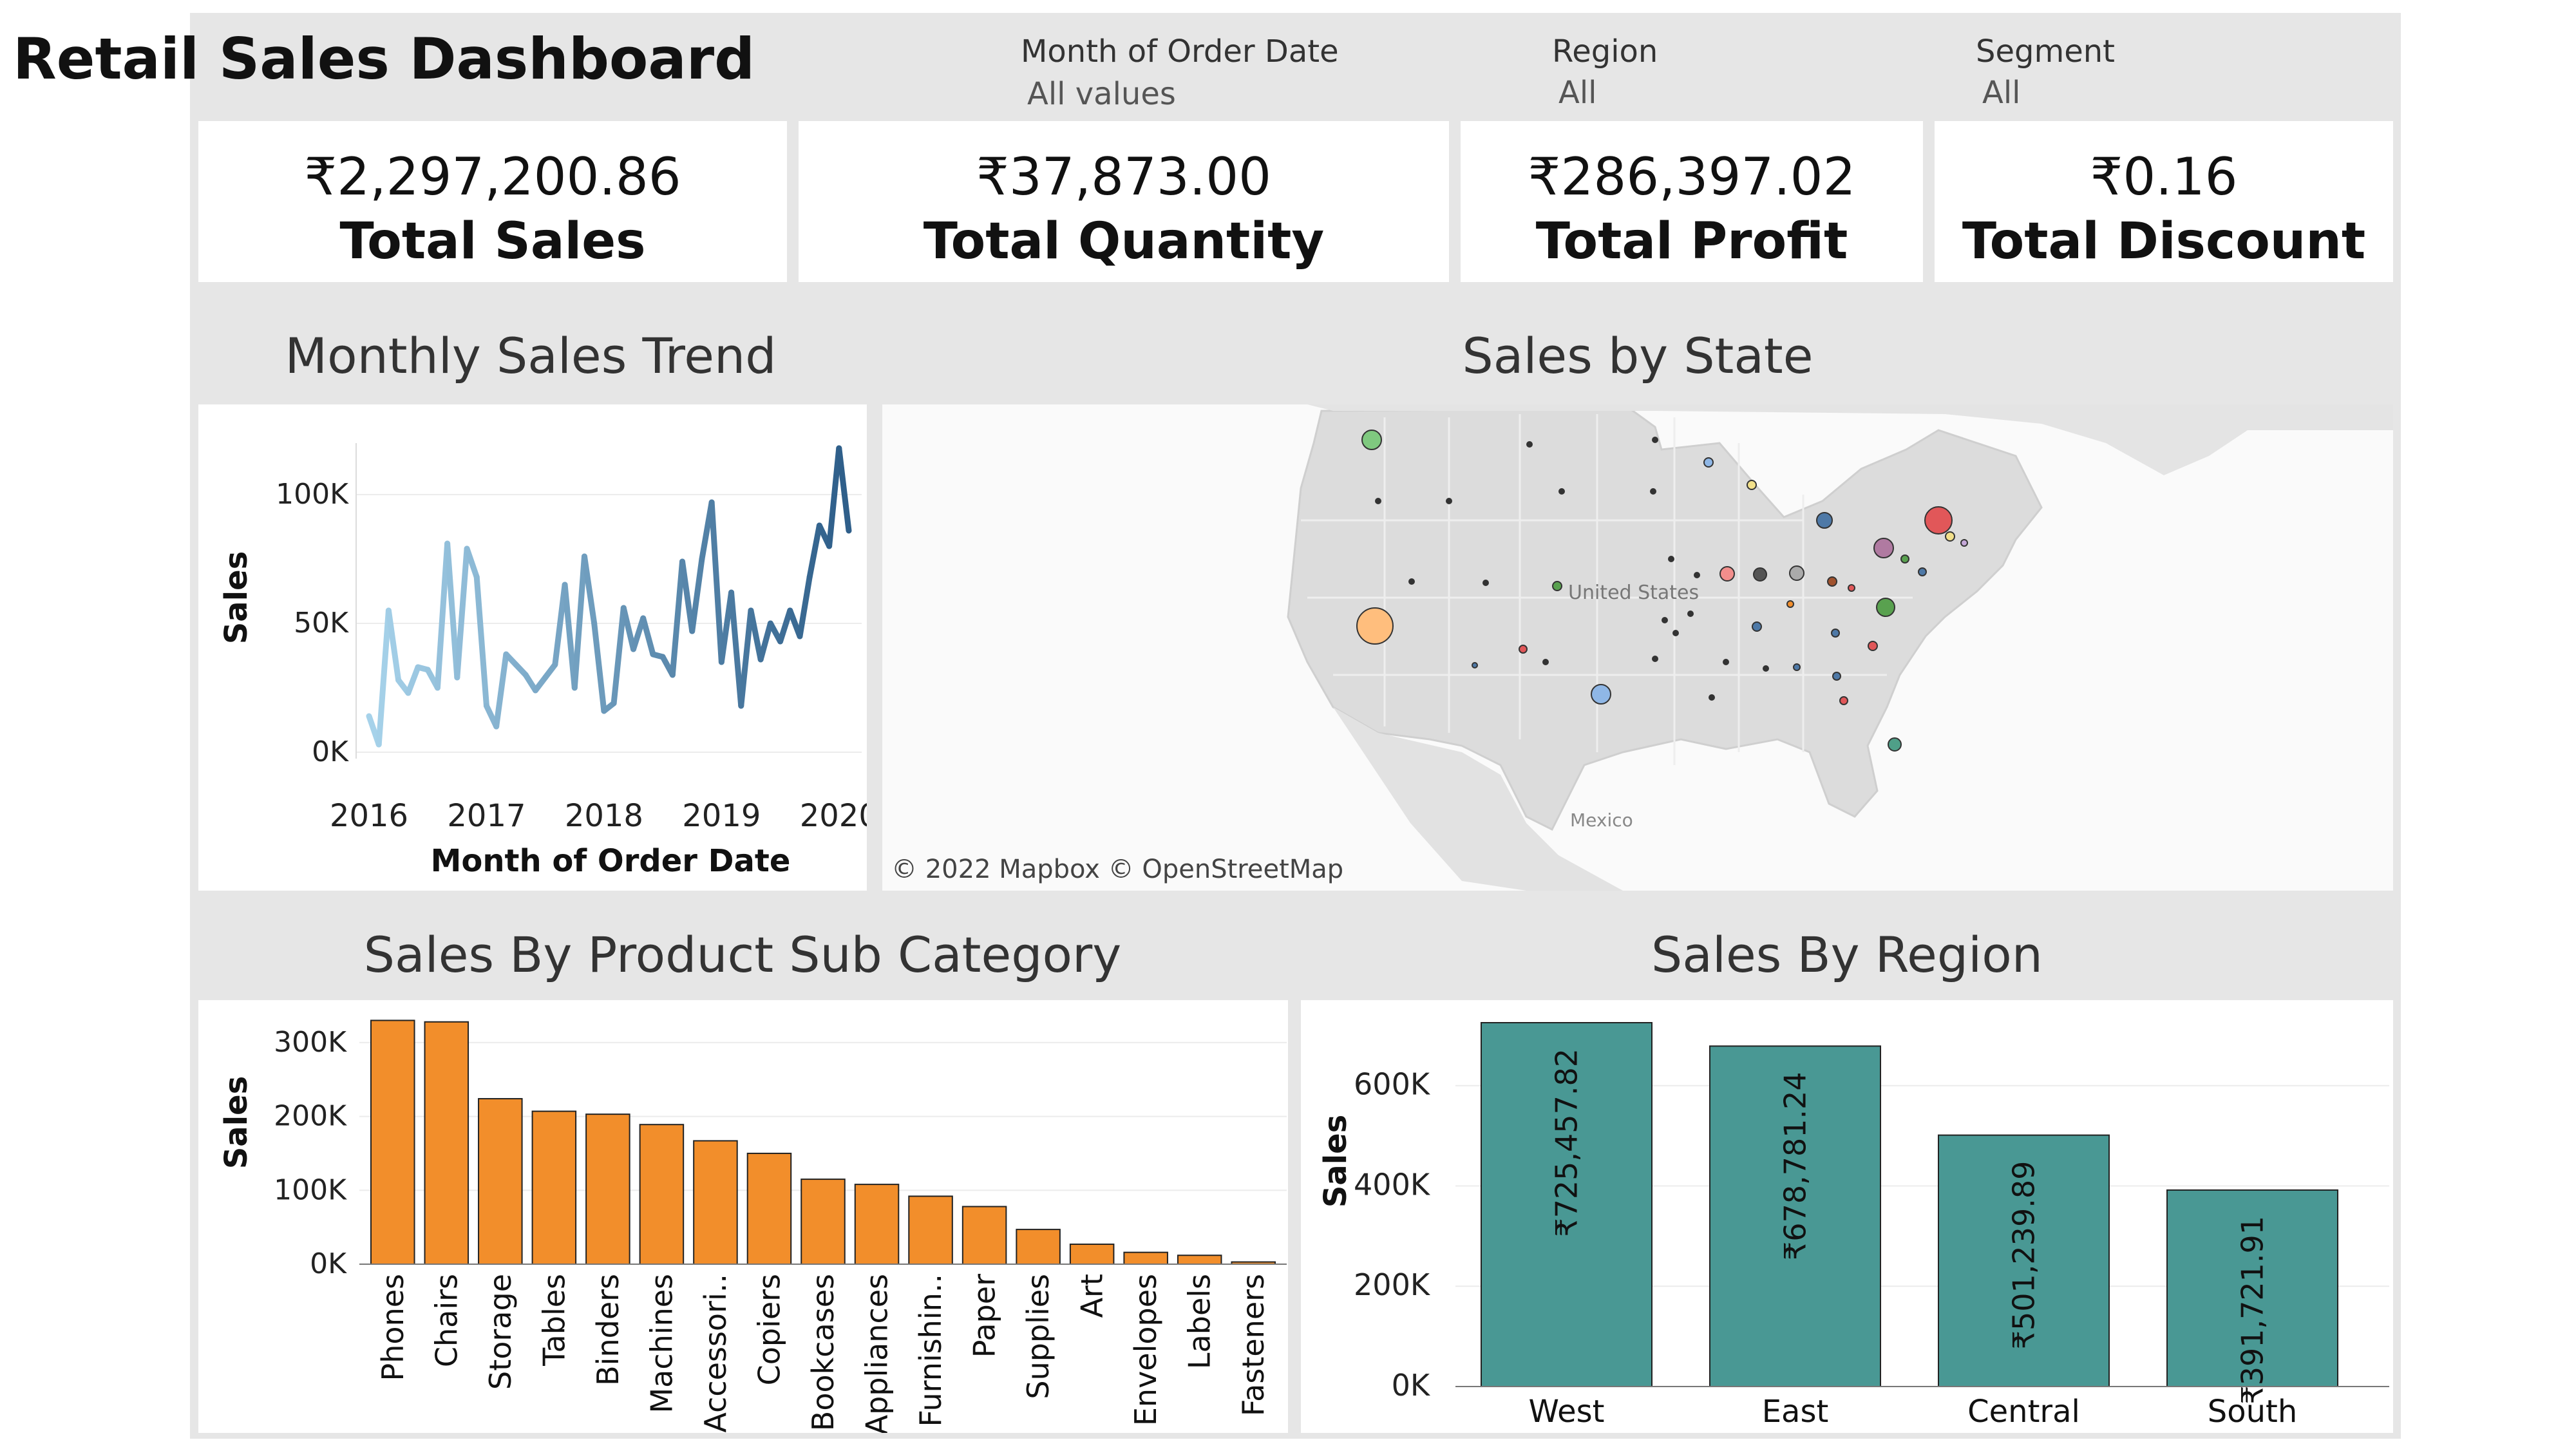 This screenshot has height=1449, width=2576. I want to click on region-category-label: West, so click(1566, 1412).